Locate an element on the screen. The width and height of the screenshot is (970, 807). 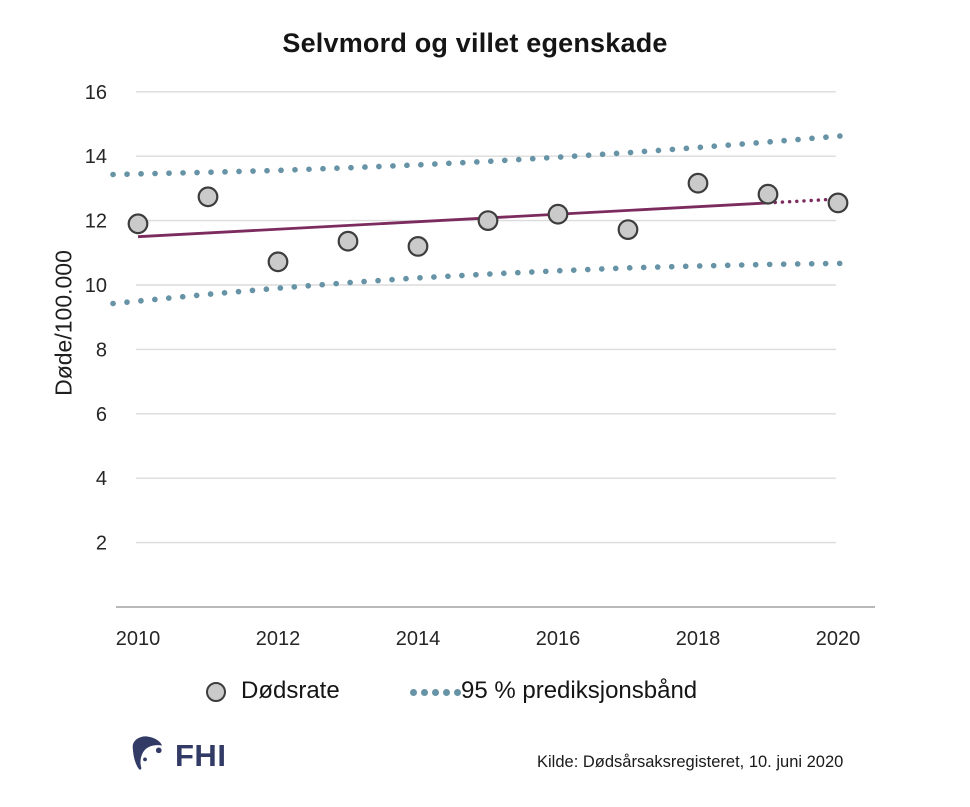
prediction-band-lower is located at coordinates (479, 283).